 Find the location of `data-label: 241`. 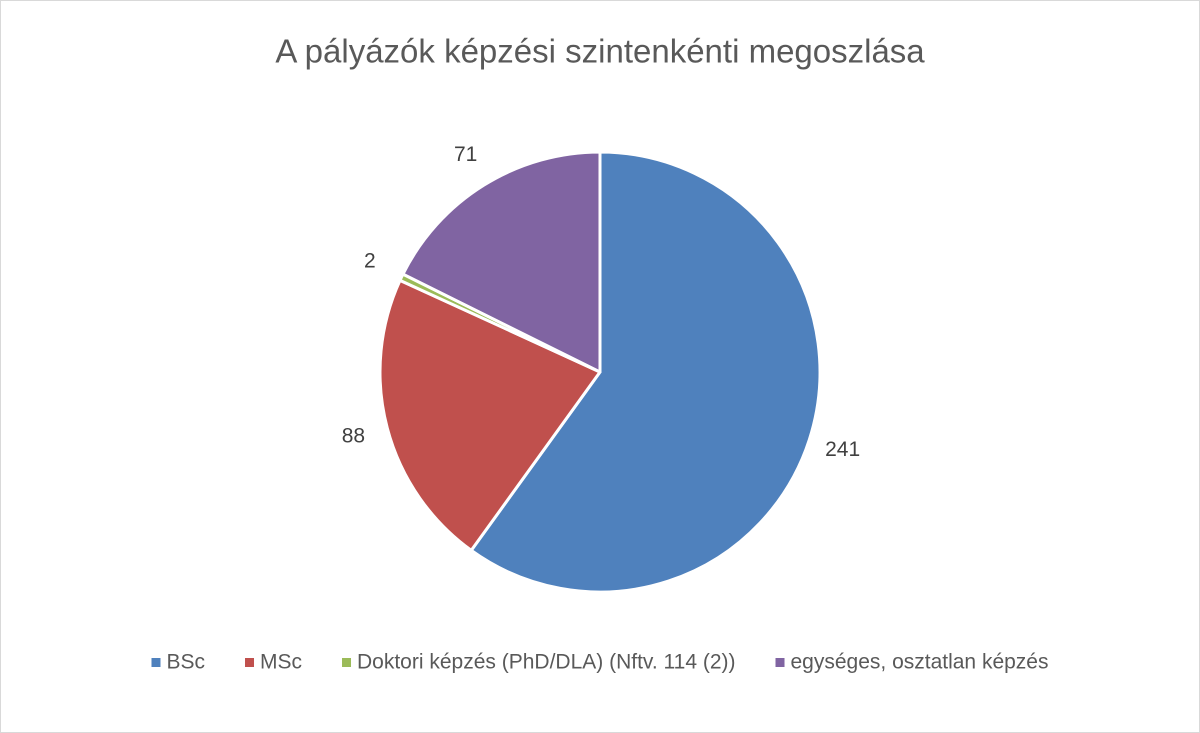

data-label: 241 is located at coordinates (842, 449).